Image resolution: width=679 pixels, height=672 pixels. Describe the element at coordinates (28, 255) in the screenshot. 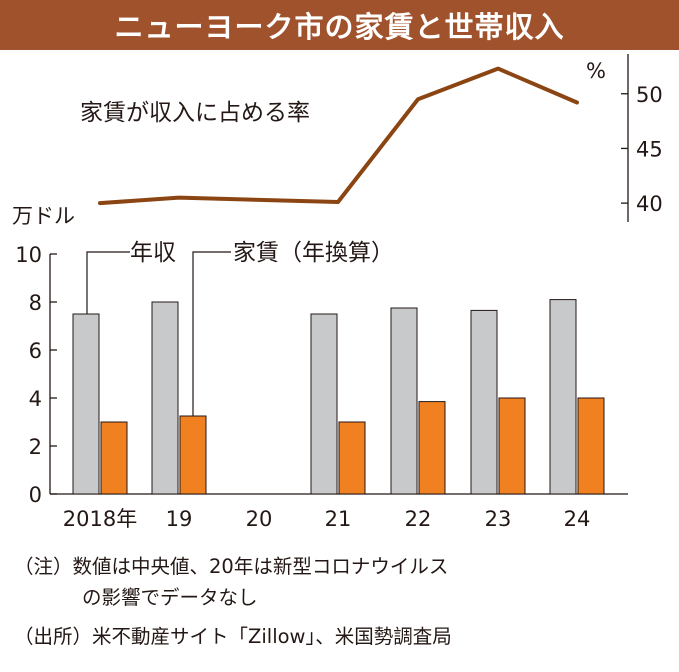

I see `bar-y-tick-label: 10` at that location.